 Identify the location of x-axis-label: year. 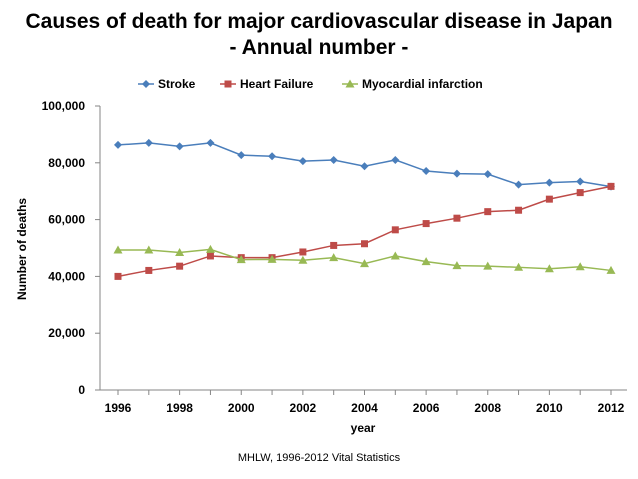
(363, 428).